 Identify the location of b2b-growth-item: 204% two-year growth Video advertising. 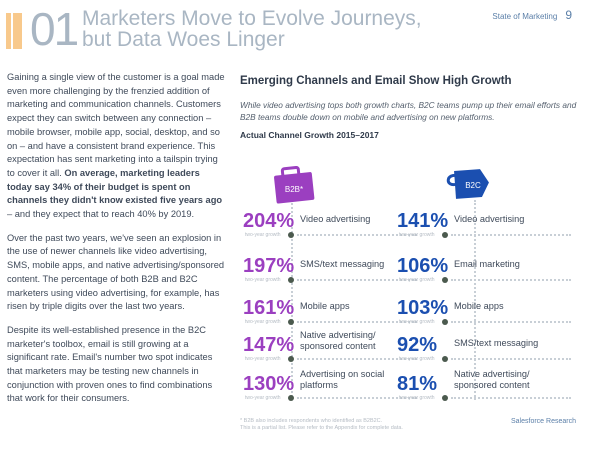
(333, 230).